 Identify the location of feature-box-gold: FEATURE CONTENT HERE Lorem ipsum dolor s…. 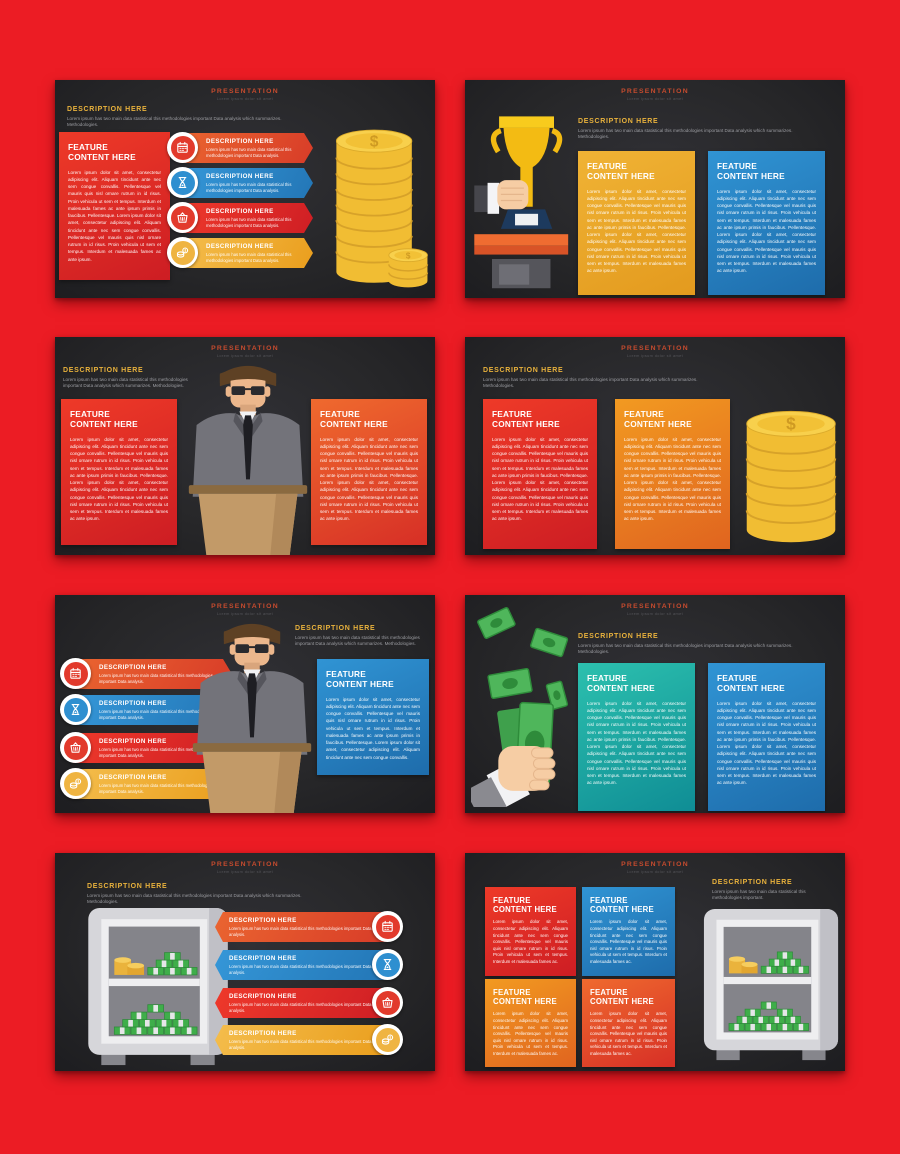
(636, 223).